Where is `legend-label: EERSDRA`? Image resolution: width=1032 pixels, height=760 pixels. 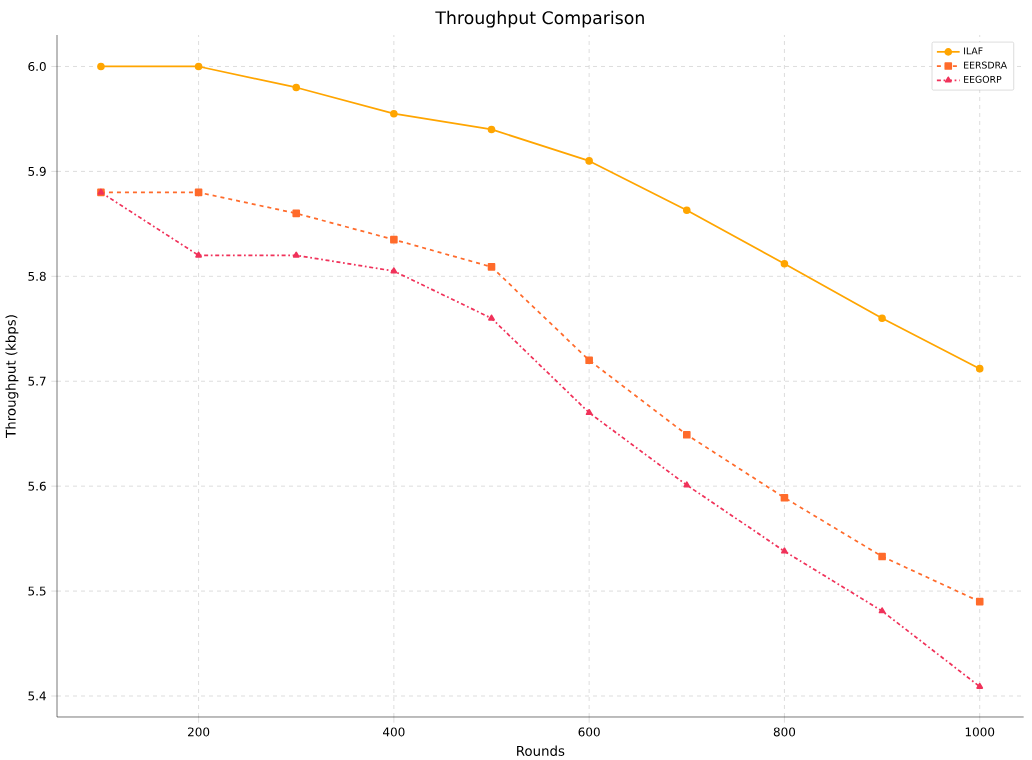
legend-label: EERSDRA is located at coordinates (985, 65).